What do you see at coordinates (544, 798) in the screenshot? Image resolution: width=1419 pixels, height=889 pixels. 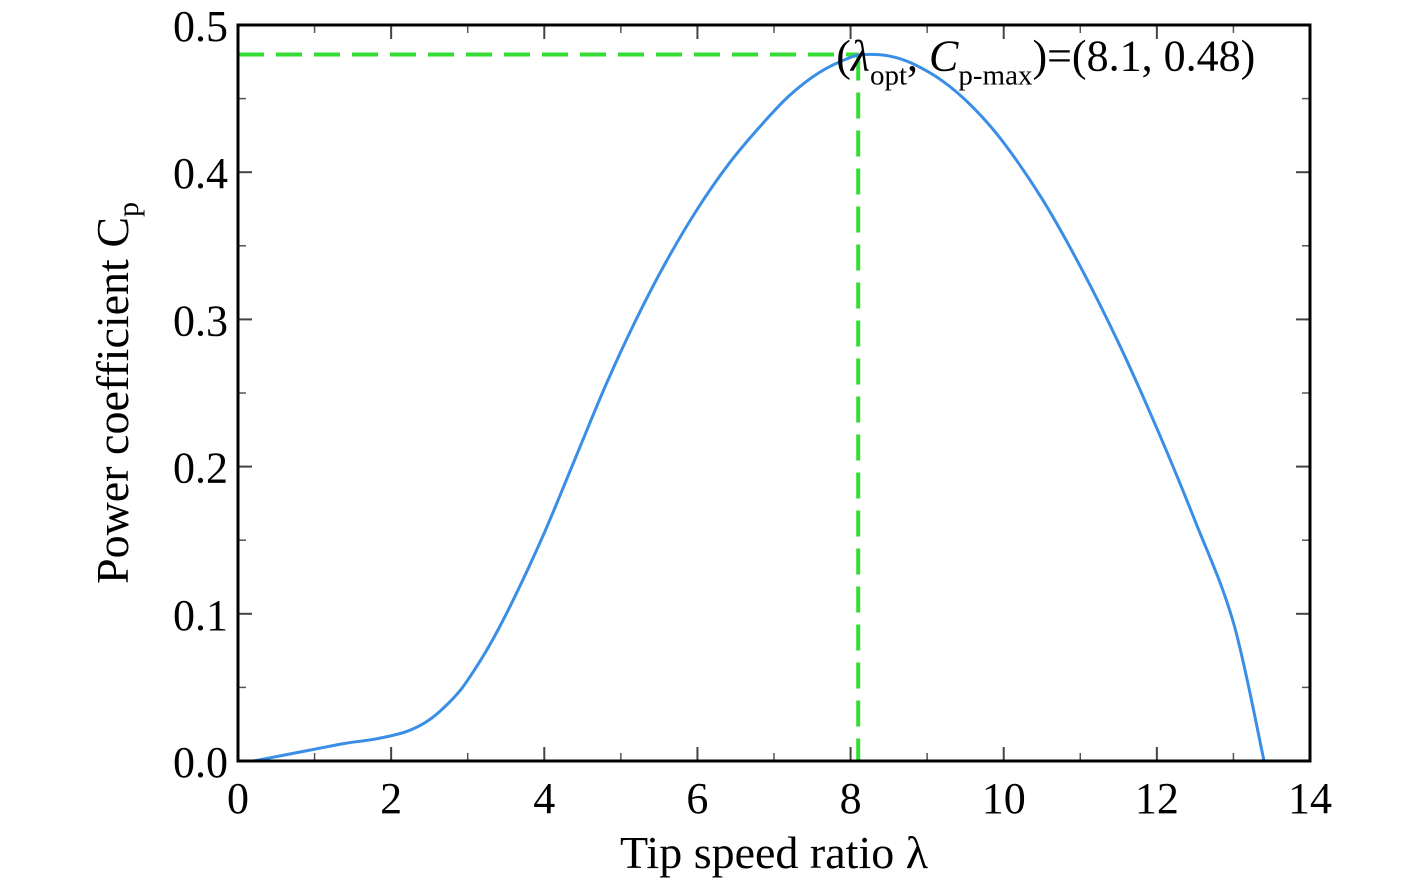 I see `x-tick-label: 4` at bounding box center [544, 798].